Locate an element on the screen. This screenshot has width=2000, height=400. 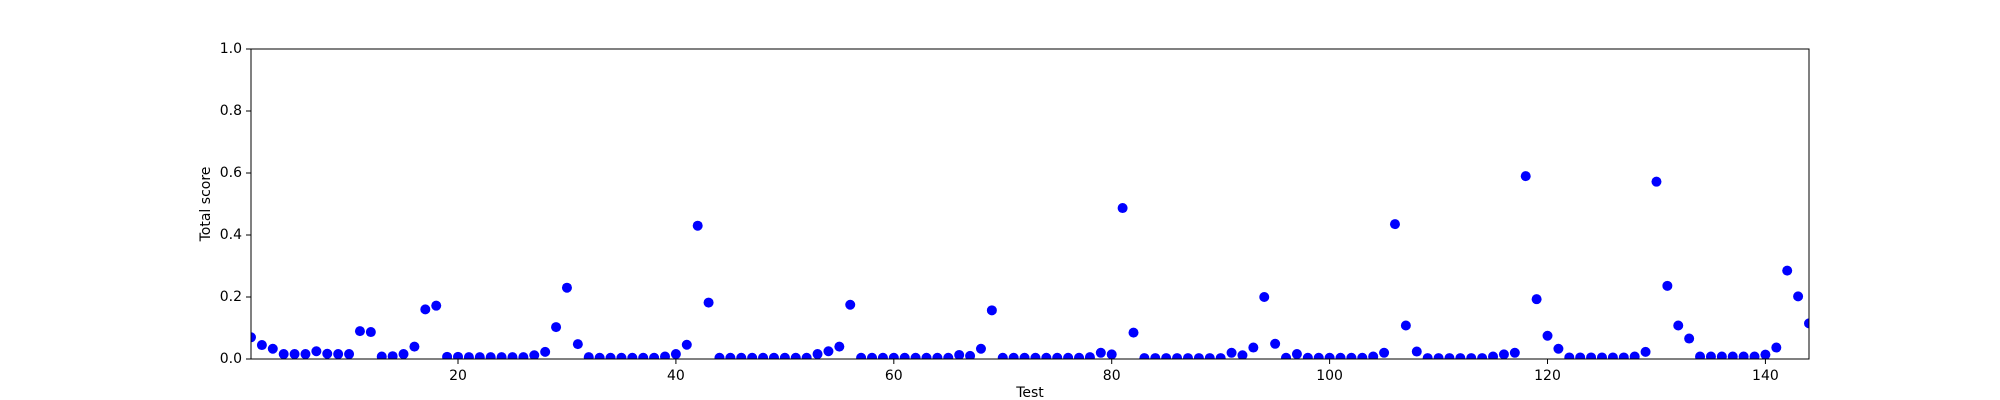
y-tick-label: 0.4 is located at coordinates (231, 235).